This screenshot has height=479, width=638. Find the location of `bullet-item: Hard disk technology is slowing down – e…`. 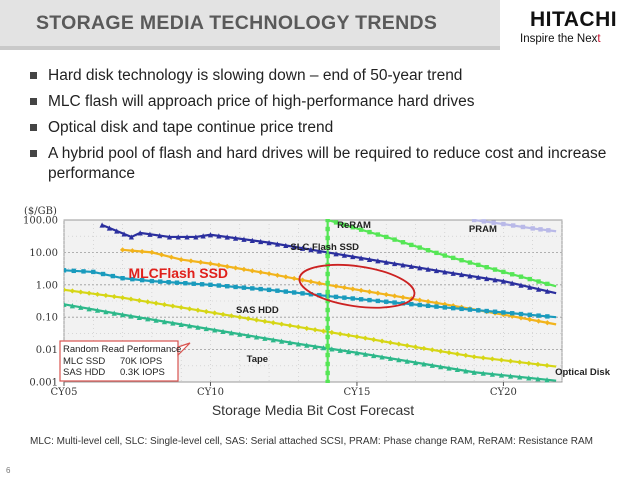

bullet-item: Hard disk technology is slowing down – e… is located at coordinates (325, 76).